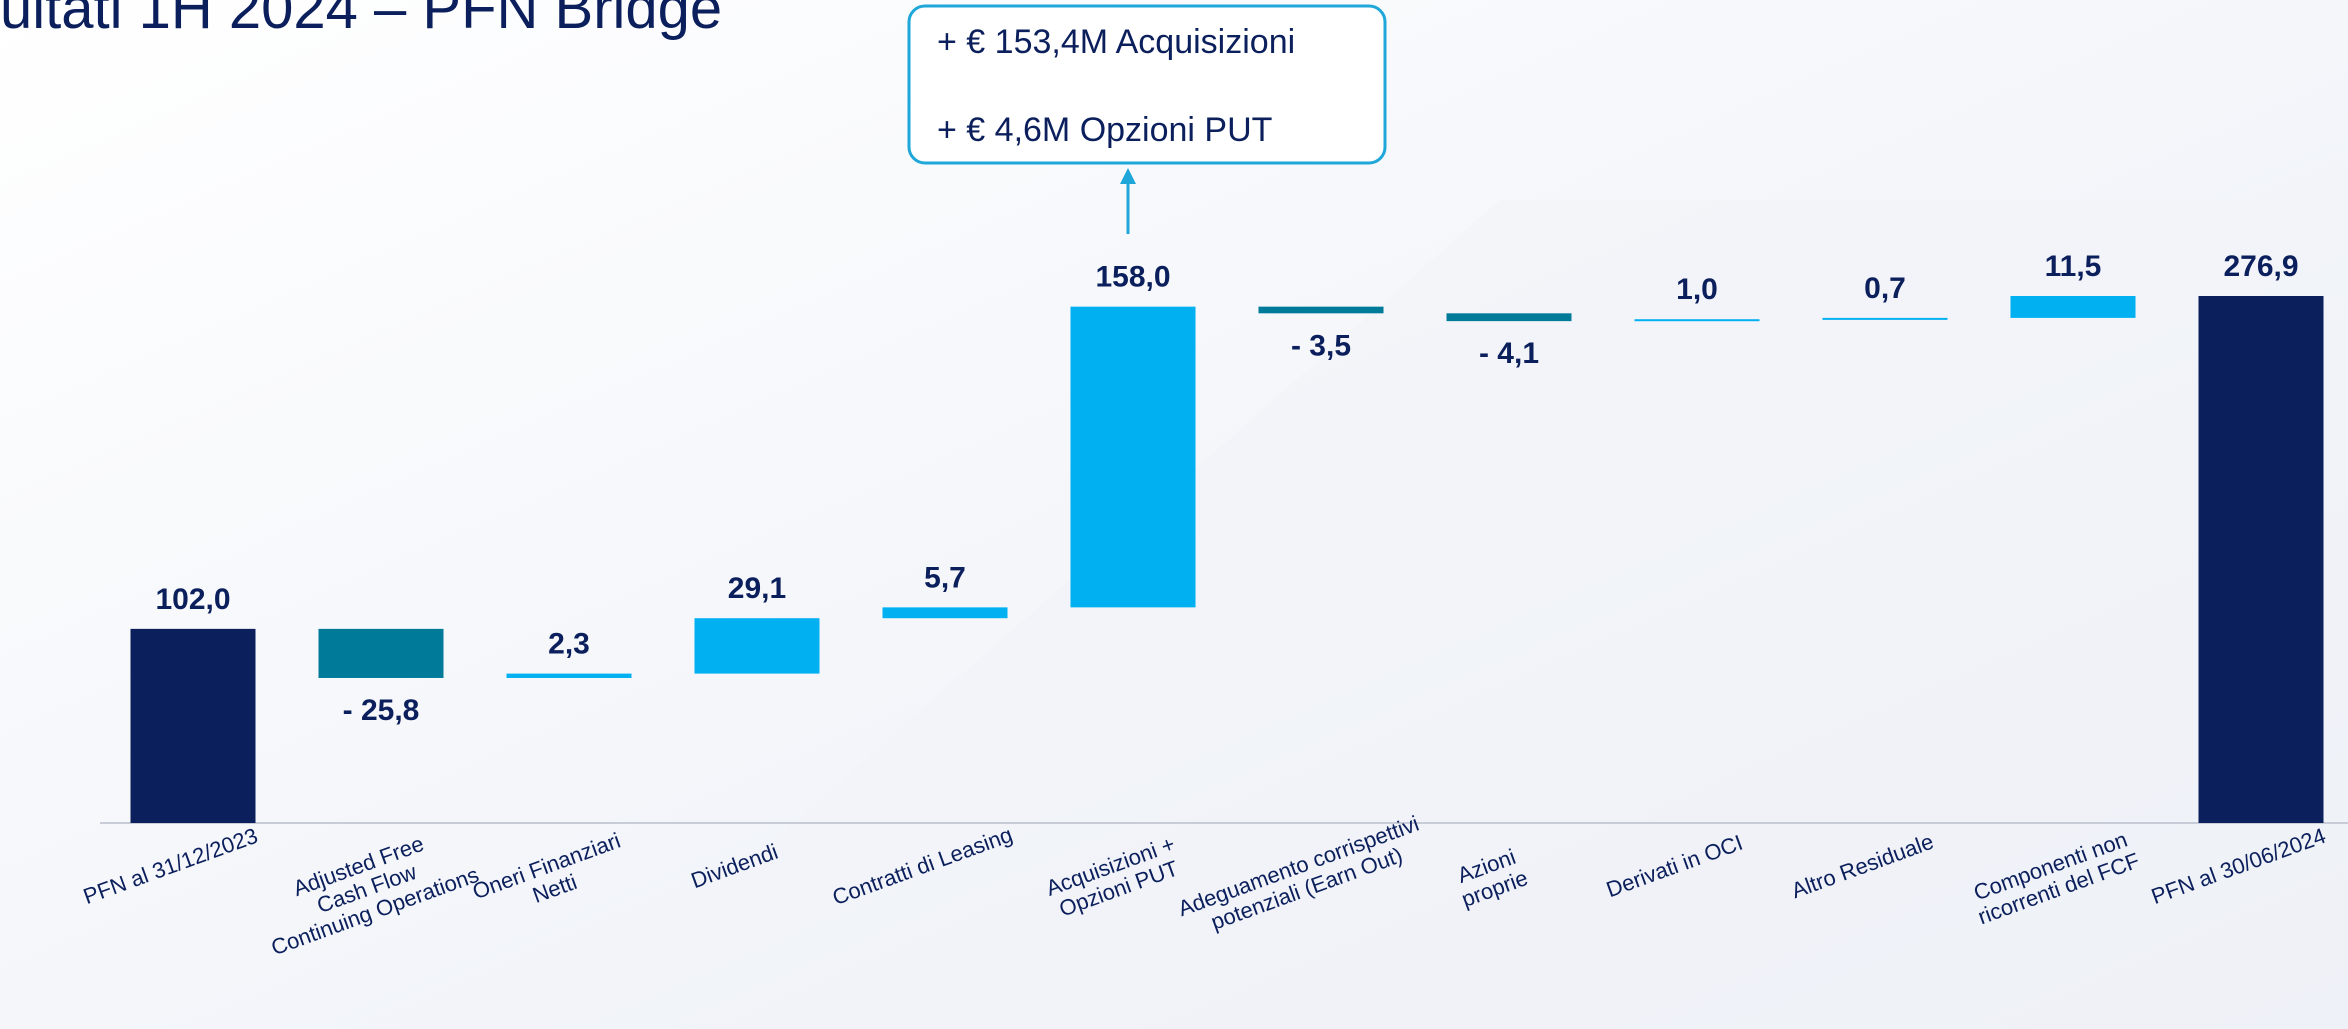 The image size is (2348, 1029). I want to click on data-label: 2,3, so click(569, 644).